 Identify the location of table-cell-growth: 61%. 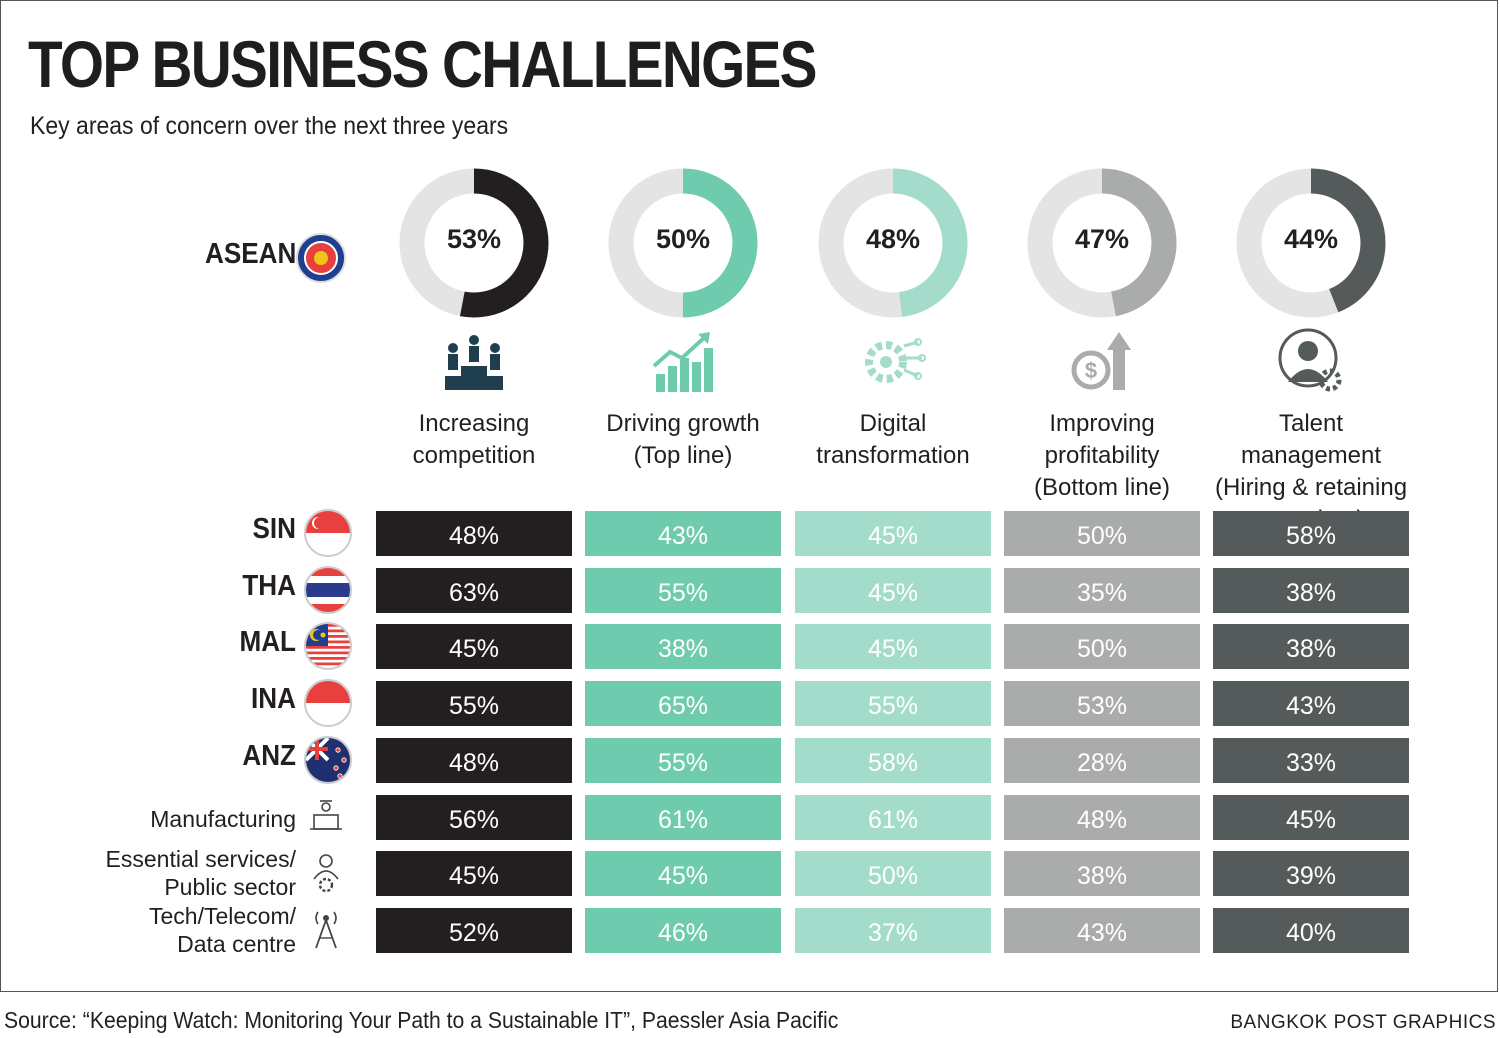
(683, 817).